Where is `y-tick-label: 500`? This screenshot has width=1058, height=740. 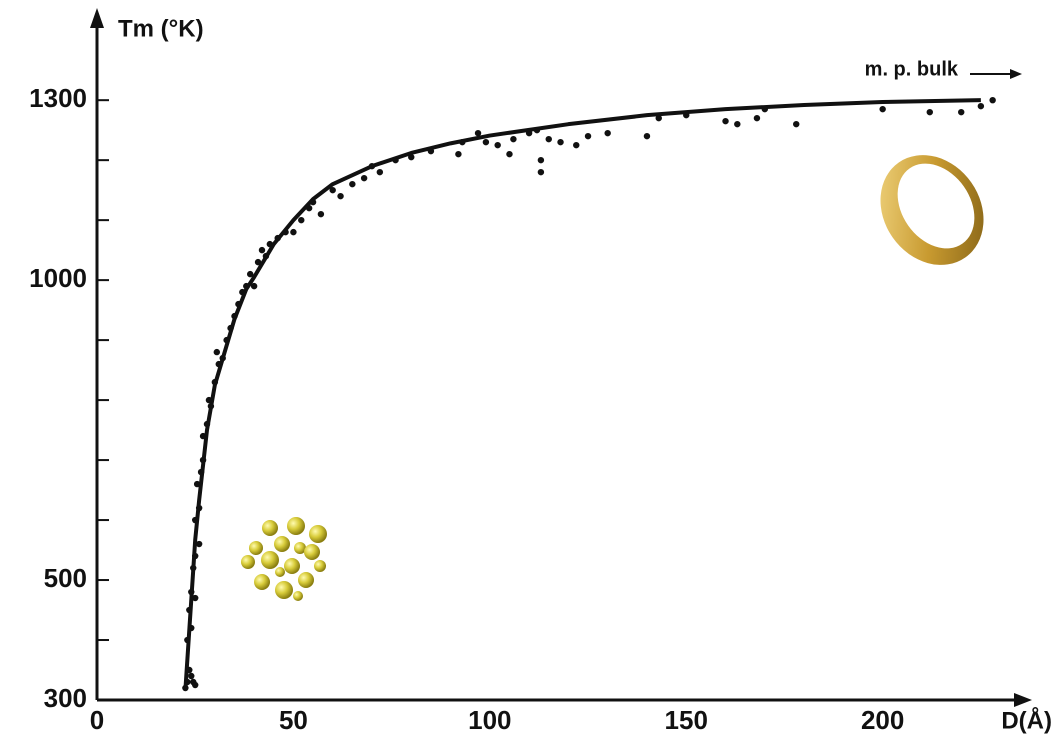 y-tick-label: 500 is located at coordinates (65, 578).